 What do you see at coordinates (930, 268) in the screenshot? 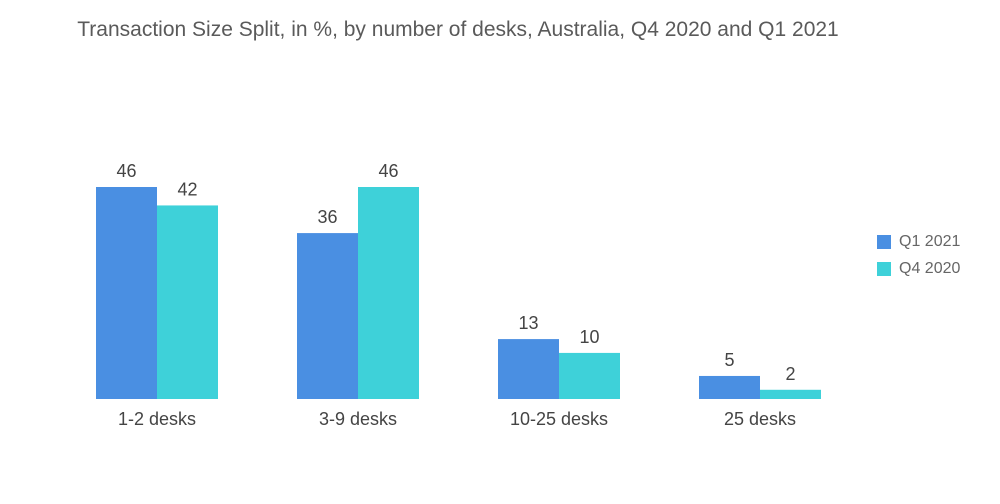
I see `legend-label-q4-2020: Q4 2020` at bounding box center [930, 268].